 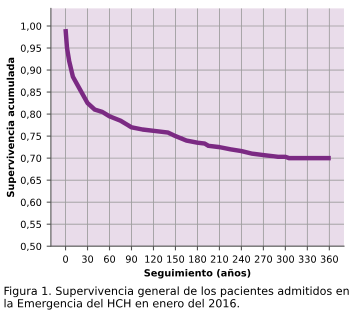 I want to click on x-tick-label: 360, so click(x=329, y=259).